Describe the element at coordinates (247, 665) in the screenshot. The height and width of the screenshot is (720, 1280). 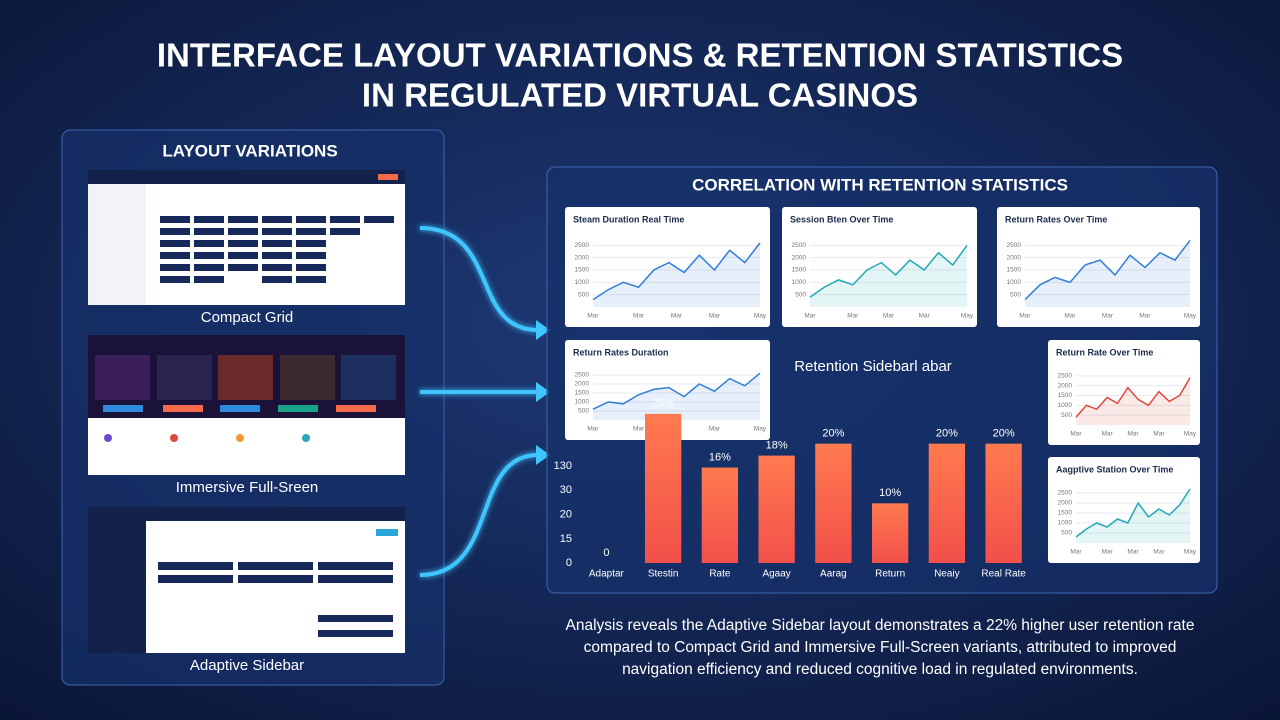
I see `layout-caption: Adaptive Sidebar` at that location.